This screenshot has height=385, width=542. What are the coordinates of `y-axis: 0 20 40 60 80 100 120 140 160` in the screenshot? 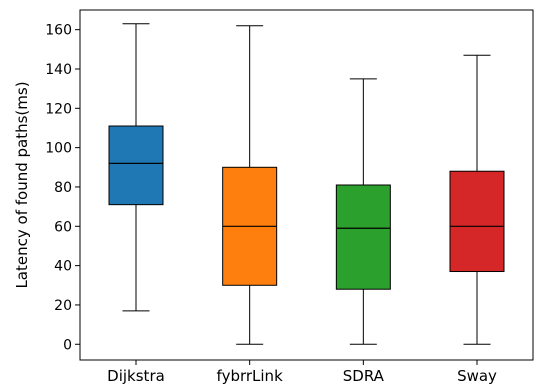 It's located at (62, 188).